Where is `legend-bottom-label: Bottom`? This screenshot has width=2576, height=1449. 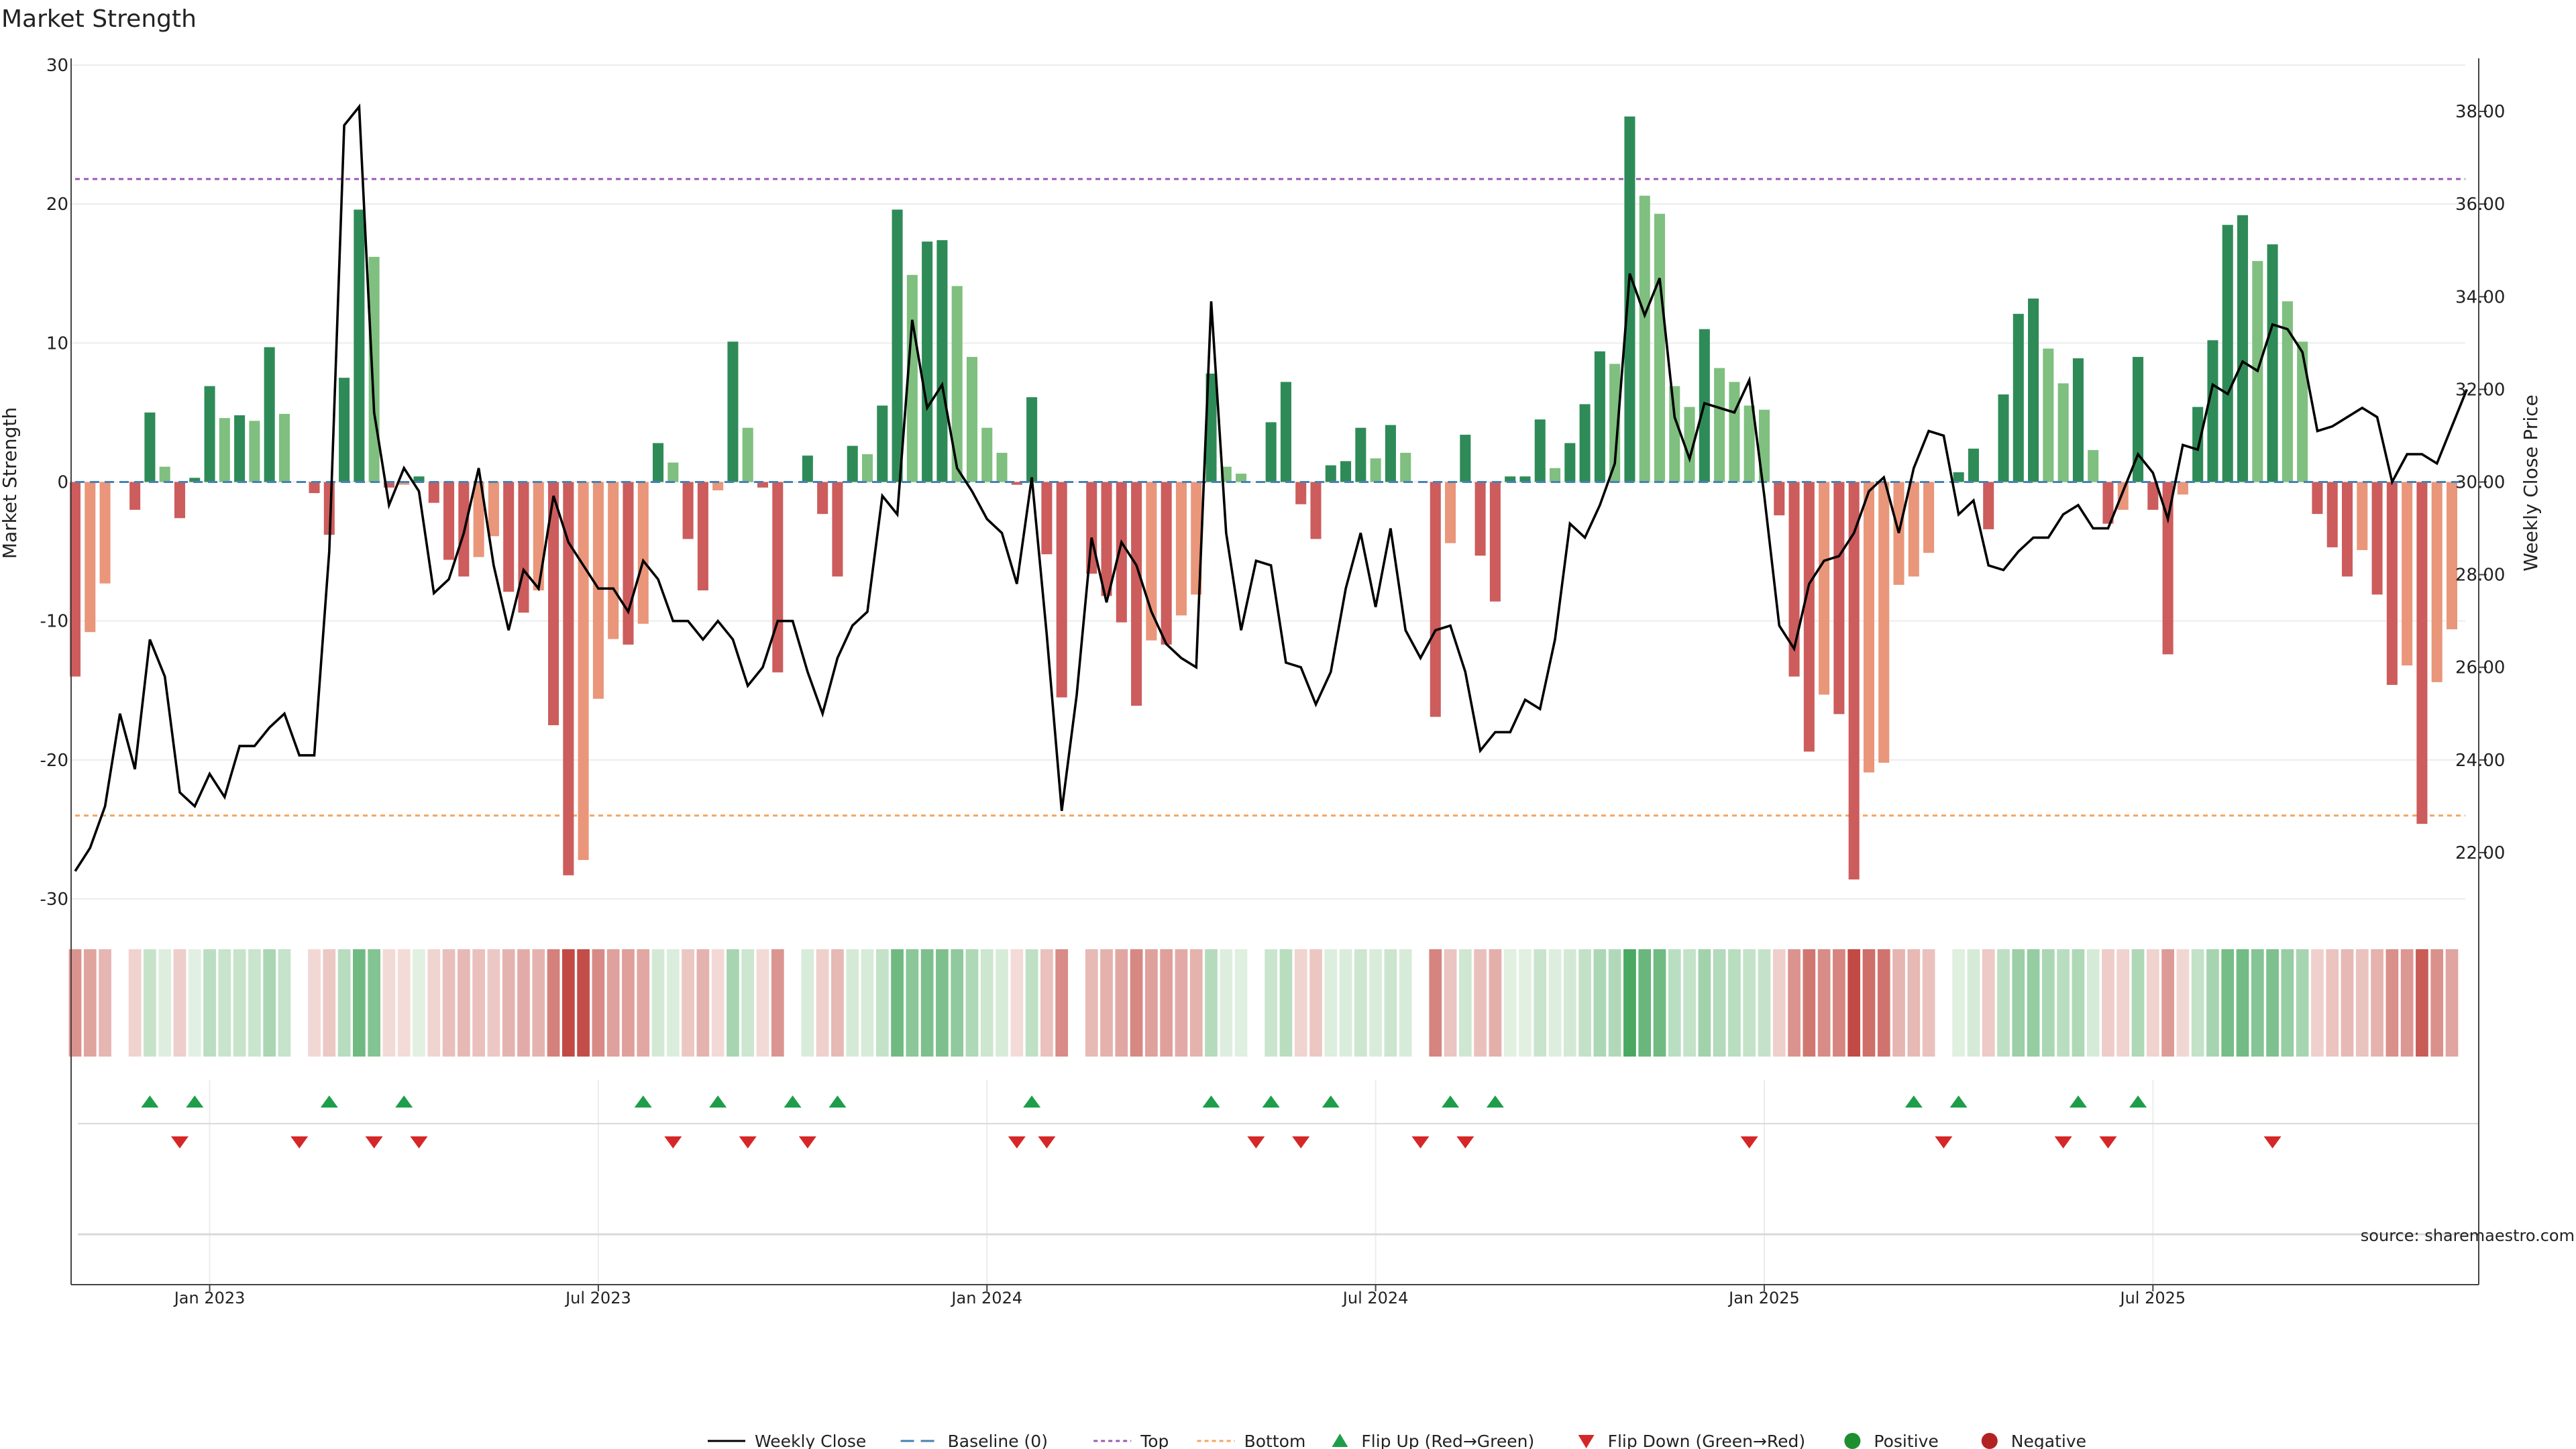
legend-bottom-label: Bottom is located at coordinates (1275, 1440).